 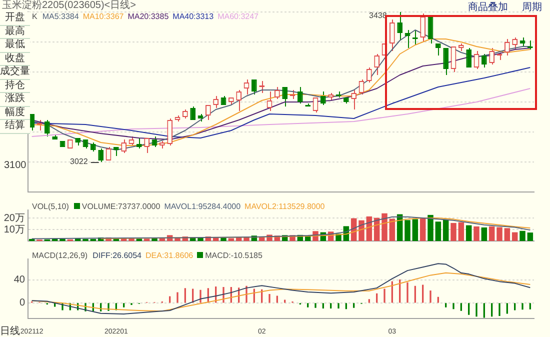 What do you see at coordinates (15, 86) in the screenshot?
I see `text: 持仓` at bounding box center [15, 86].